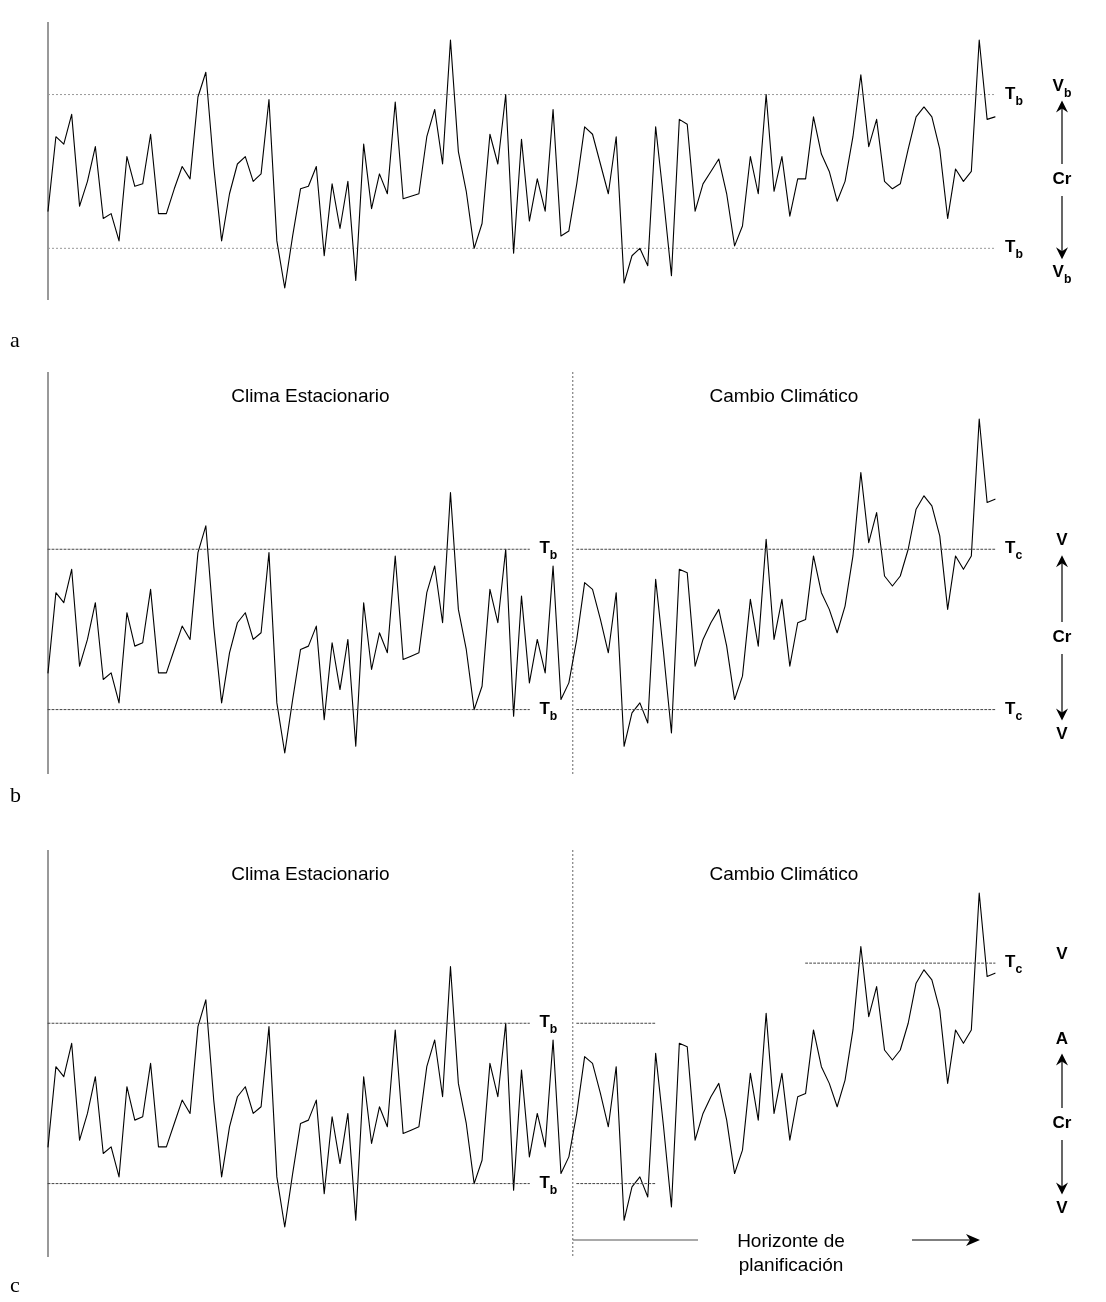  I want to click on x-axis-title: Horizonte de planificación, so click(791, 1252).